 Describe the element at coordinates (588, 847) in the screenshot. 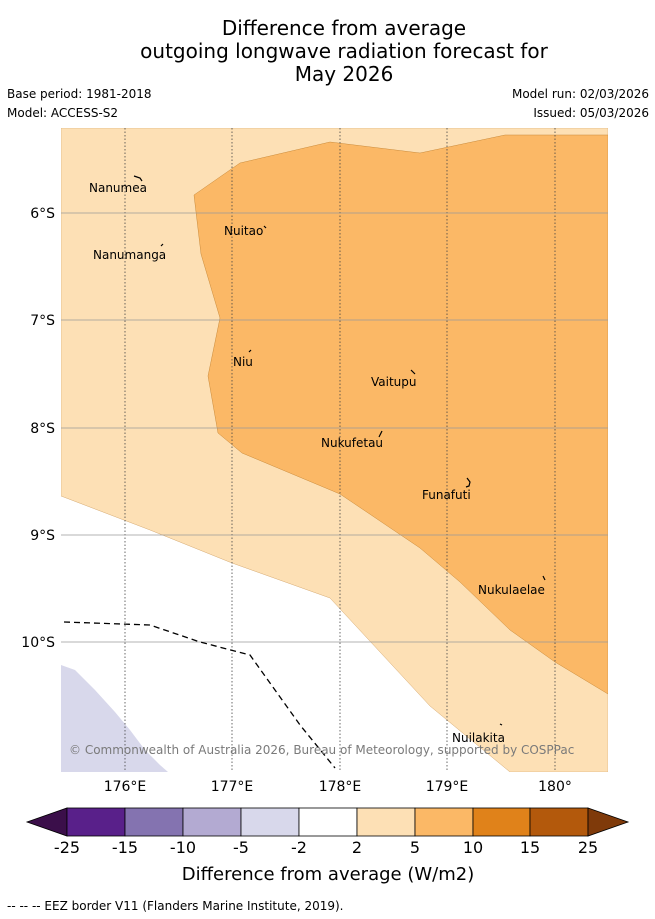

I see `cb-tick-9: 25` at that location.